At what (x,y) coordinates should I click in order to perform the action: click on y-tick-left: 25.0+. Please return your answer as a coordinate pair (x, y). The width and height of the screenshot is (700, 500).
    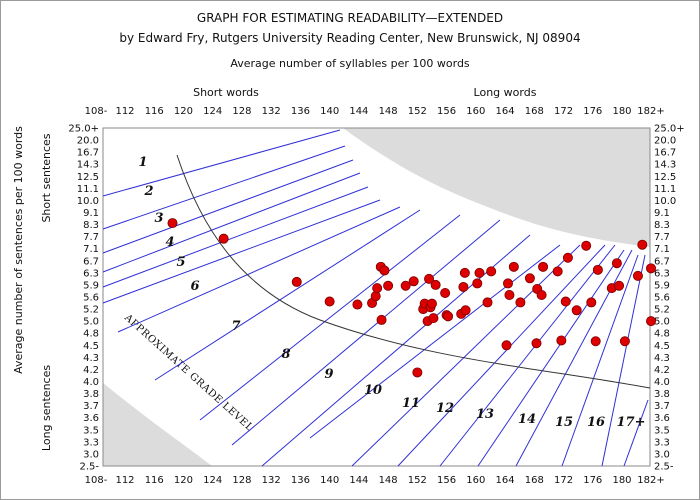
    Looking at the image, I should click on (83, 129).